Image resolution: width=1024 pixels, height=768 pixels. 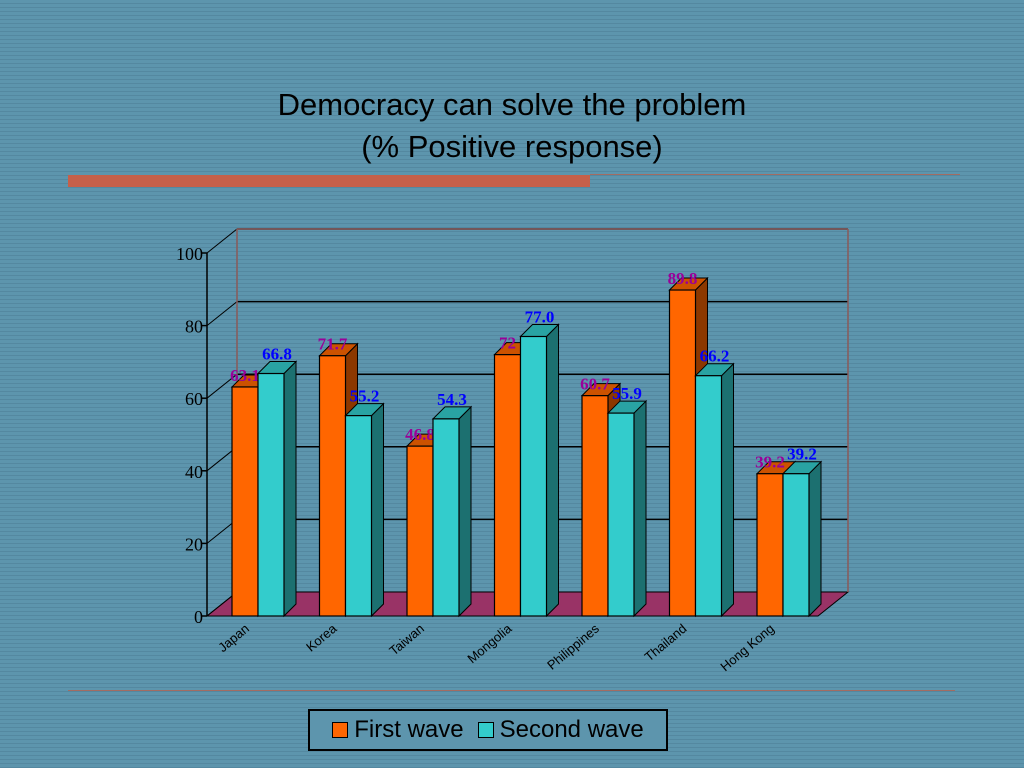 What do you see at coordinates (365, 396) in the screenshot?
I see `data-label: 55.2` at bounding box center [365, 396].